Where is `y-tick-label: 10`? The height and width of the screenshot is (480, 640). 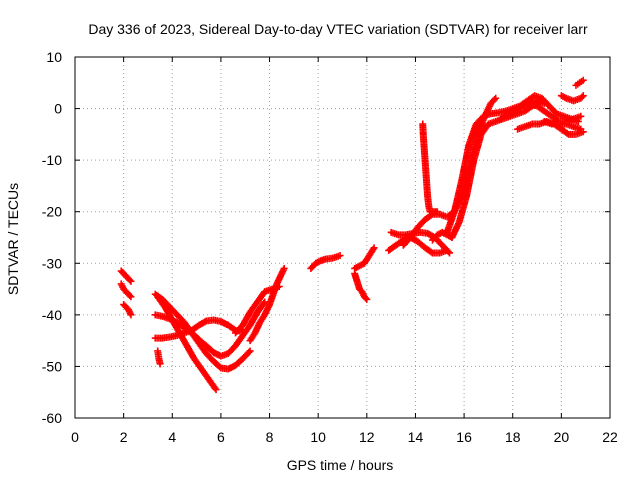
y-tick-label: 10 is located at coordinates (54, 57).